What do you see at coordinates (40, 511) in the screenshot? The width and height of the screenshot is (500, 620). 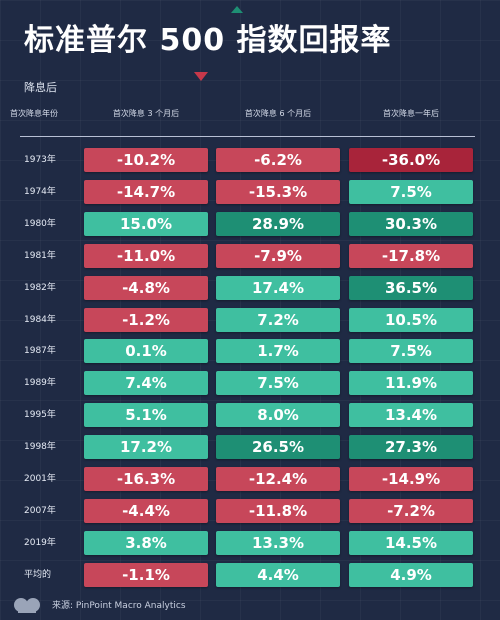 I see `row-year-label: 2007年` at bounding box center [40, 511].